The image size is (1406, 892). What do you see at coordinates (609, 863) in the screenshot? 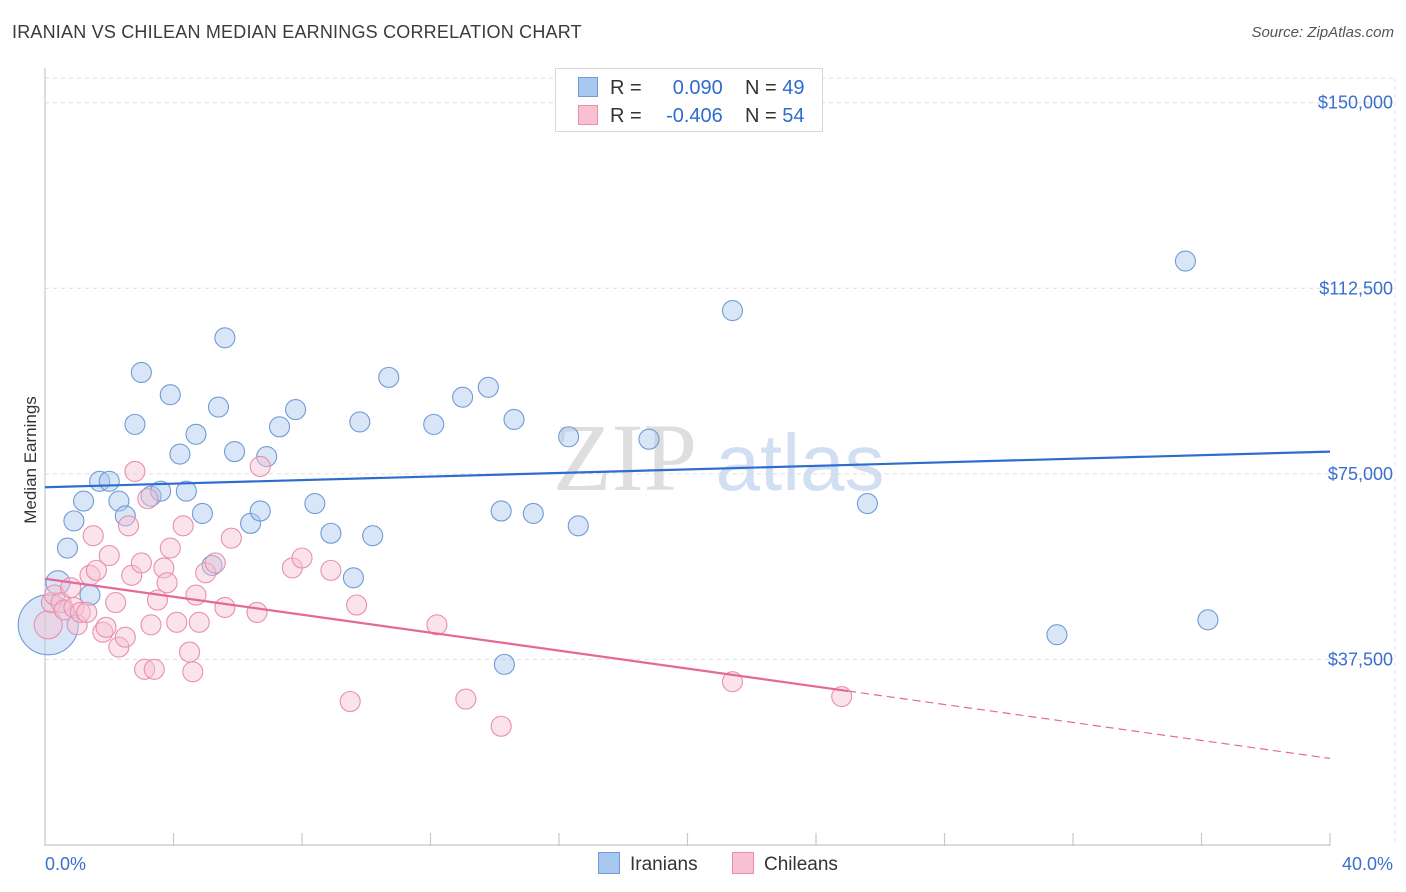
I see `bottom-legend-swatch-iranians` at bounding box center [609, 863].